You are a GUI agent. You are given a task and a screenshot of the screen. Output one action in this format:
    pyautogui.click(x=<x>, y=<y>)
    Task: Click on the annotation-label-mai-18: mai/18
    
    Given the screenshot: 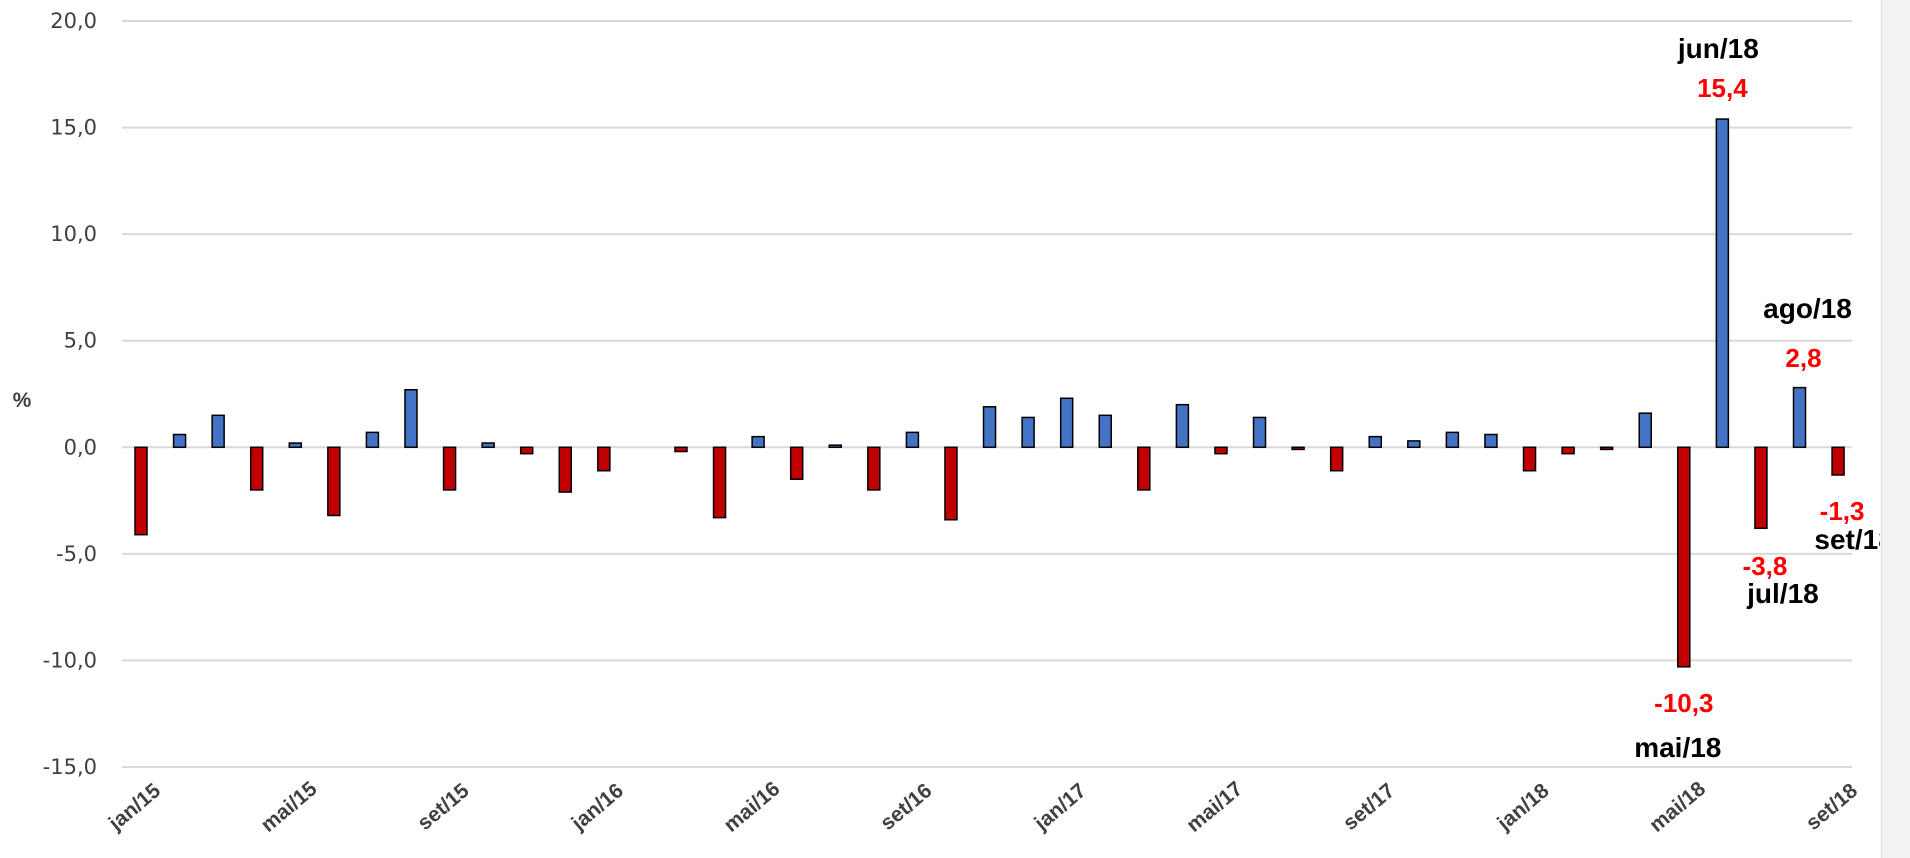 What is the action you would take?
    pyautogui.click(x=1677, y=747)
    